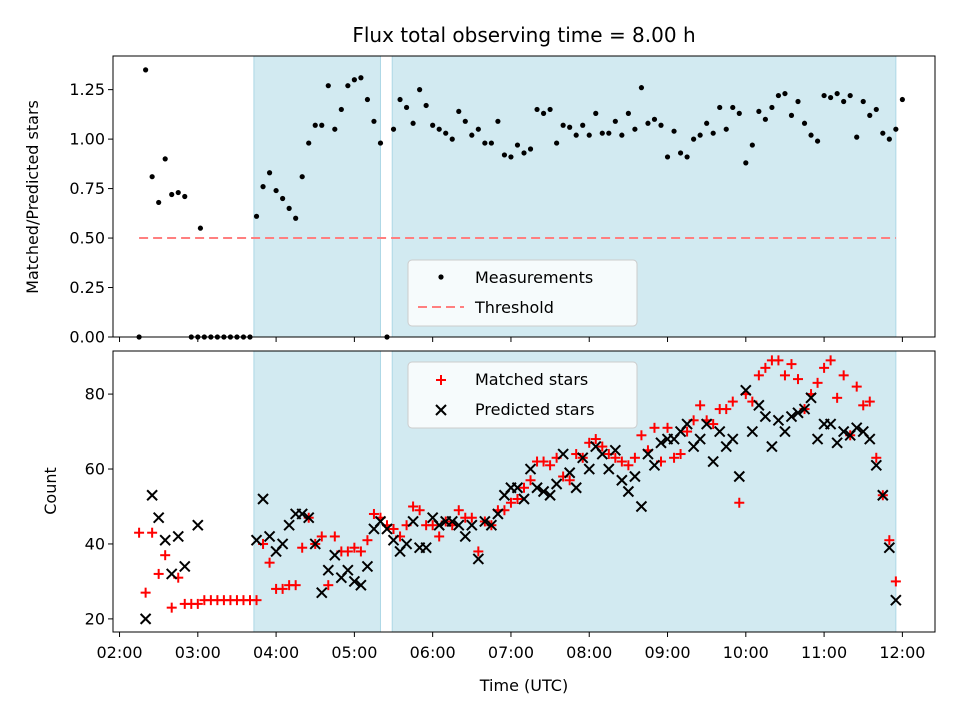 The height and width of the screenshot is (720, 960). What do you see at coordinates (95, 394) in the screenshot?
I see `bottom-ytick-label: 80` at bounding box center [95, 394].